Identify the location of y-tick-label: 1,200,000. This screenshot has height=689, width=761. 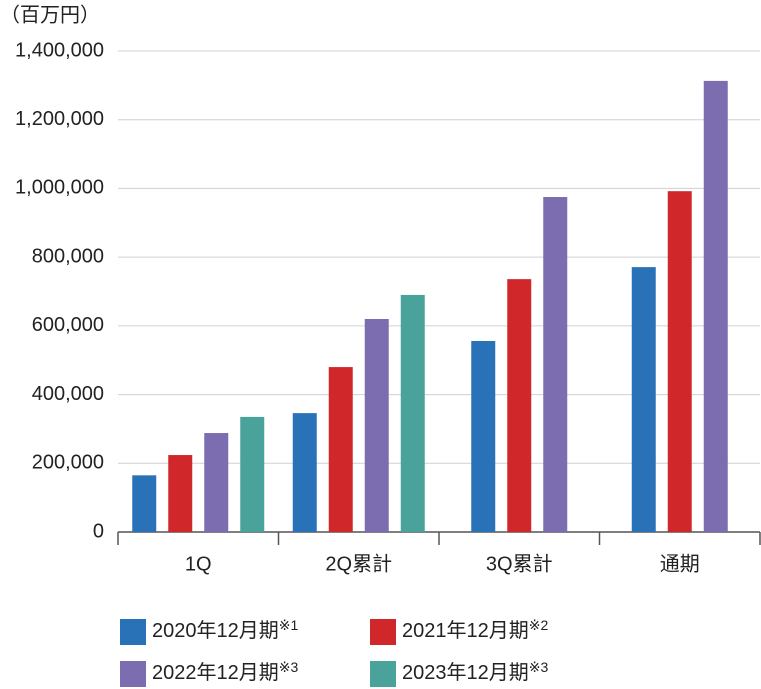
(59, 119).